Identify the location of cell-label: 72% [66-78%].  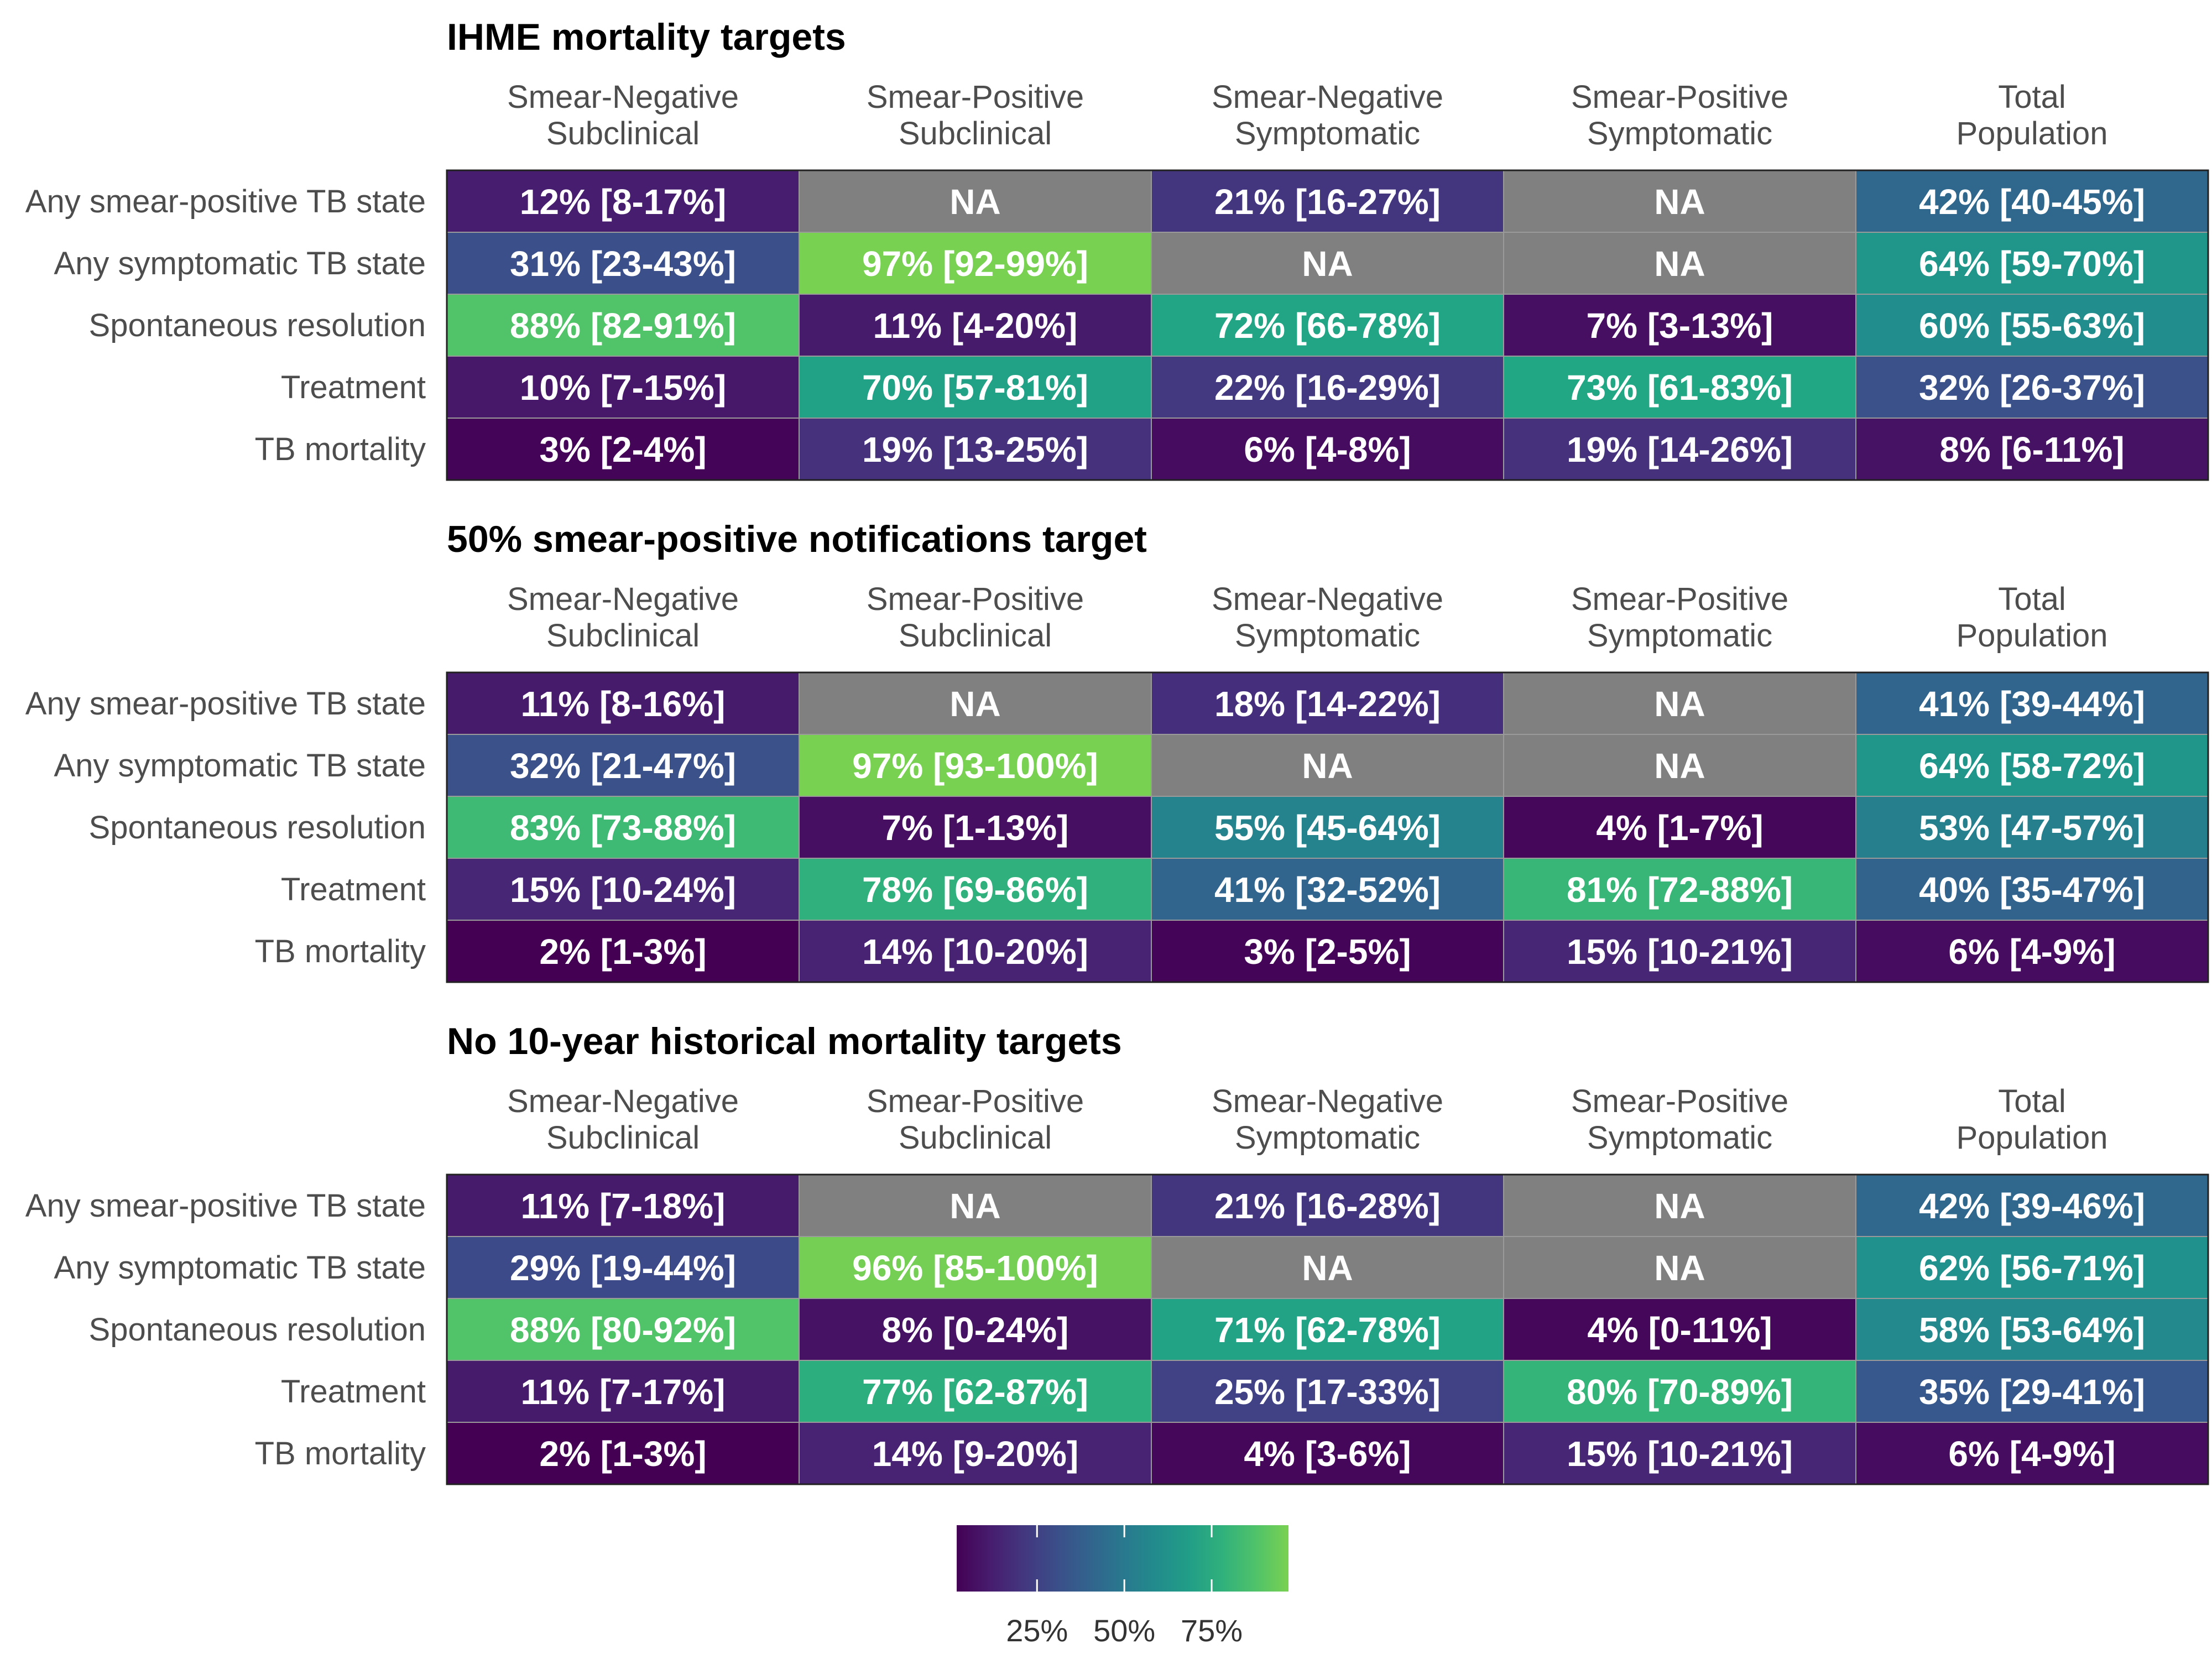
(1327, 326).